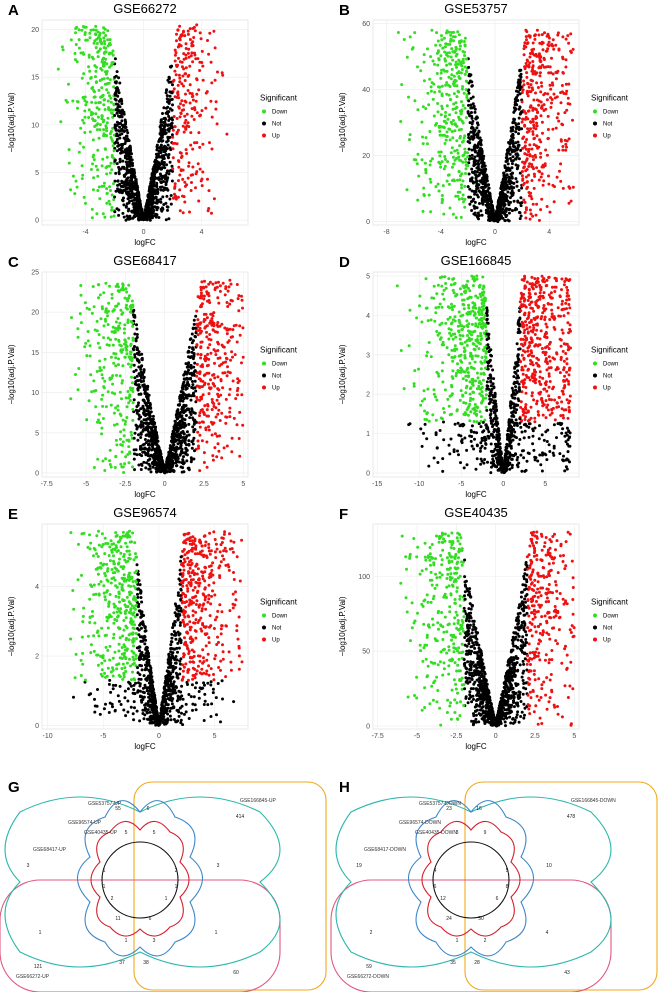 The width and height of the screenshot is (662, 992). I want to click on x-tick-label: 0, so click(165, 484).